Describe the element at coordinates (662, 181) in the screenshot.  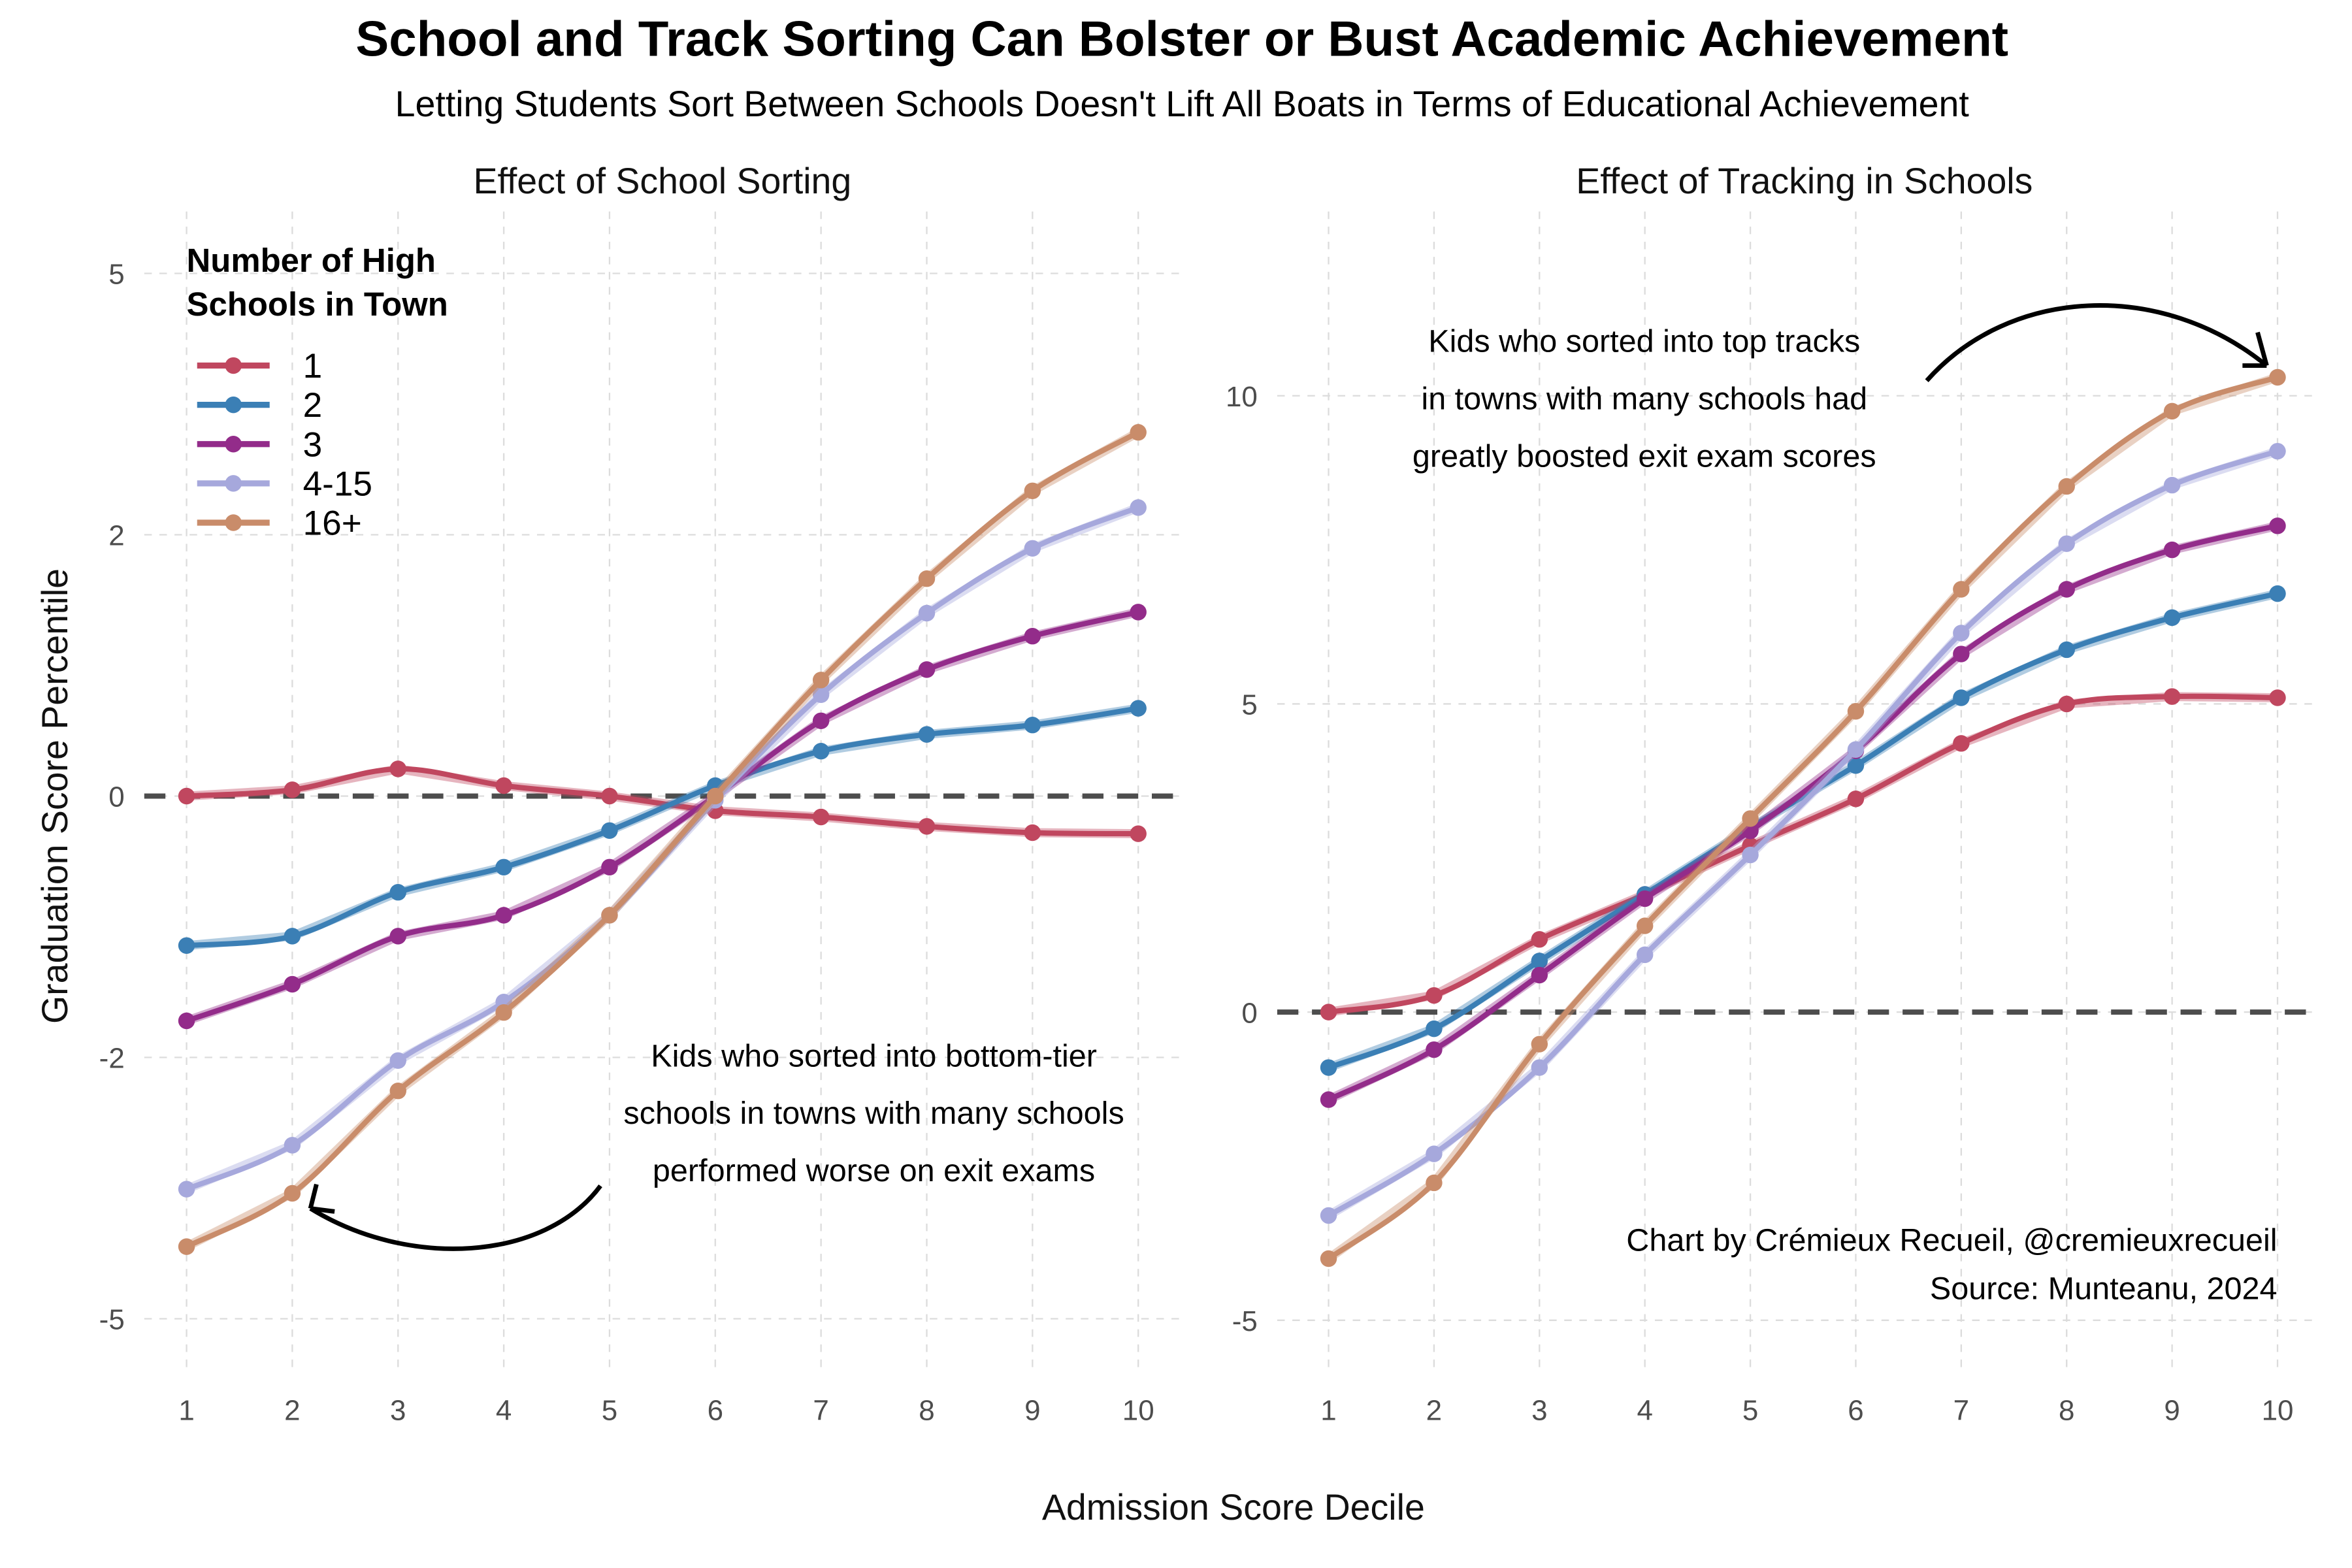
I see `panel-title: Effect of School Sorting` at that location.